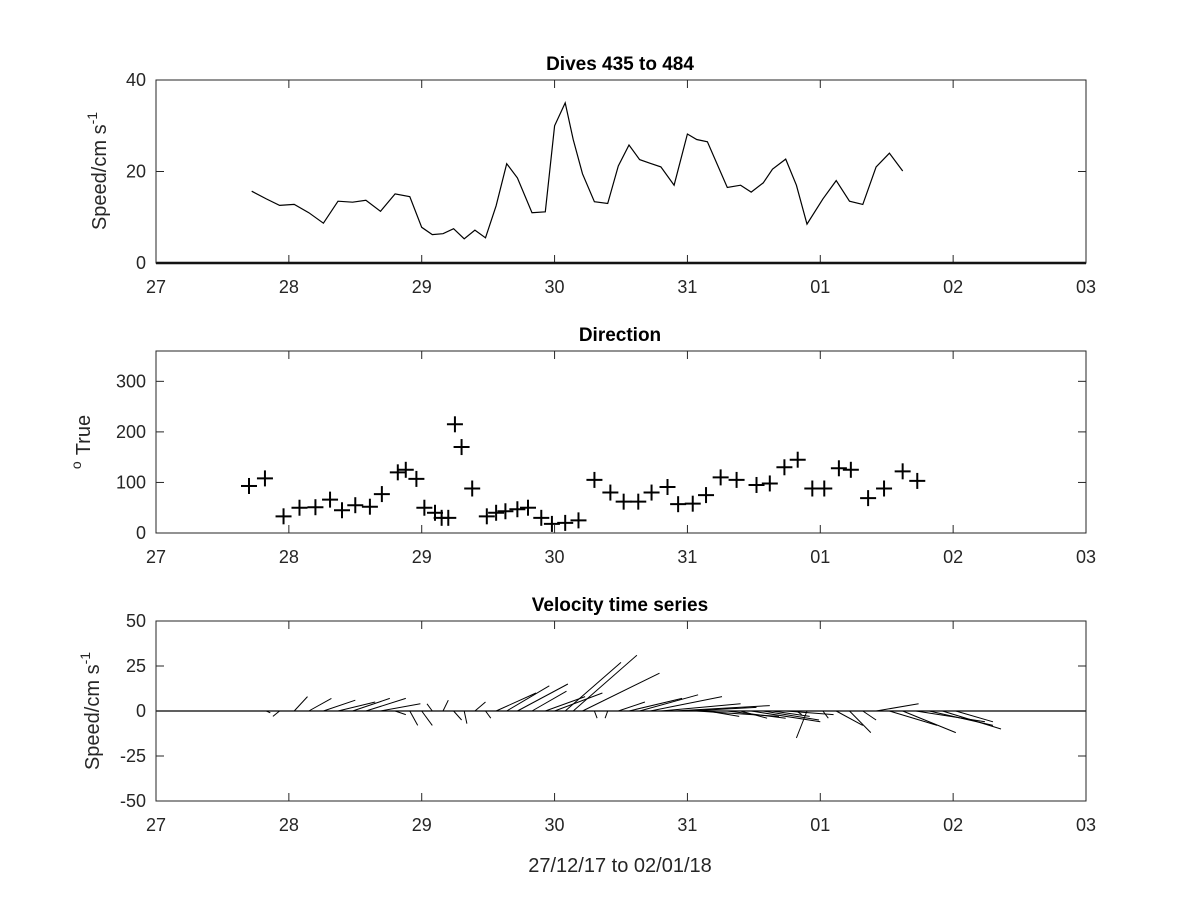  Describe the element at coordinates (131, 432) in the screenshot. I see `direction-y-tick-label: 200` at that location.